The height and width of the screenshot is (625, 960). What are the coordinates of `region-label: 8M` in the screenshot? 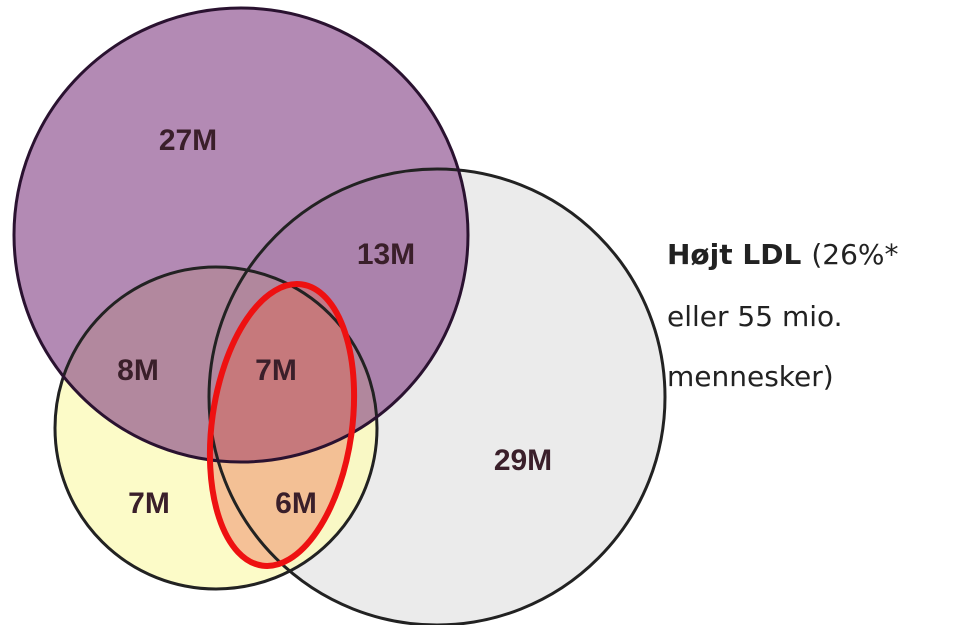 It's located at (138, 370).